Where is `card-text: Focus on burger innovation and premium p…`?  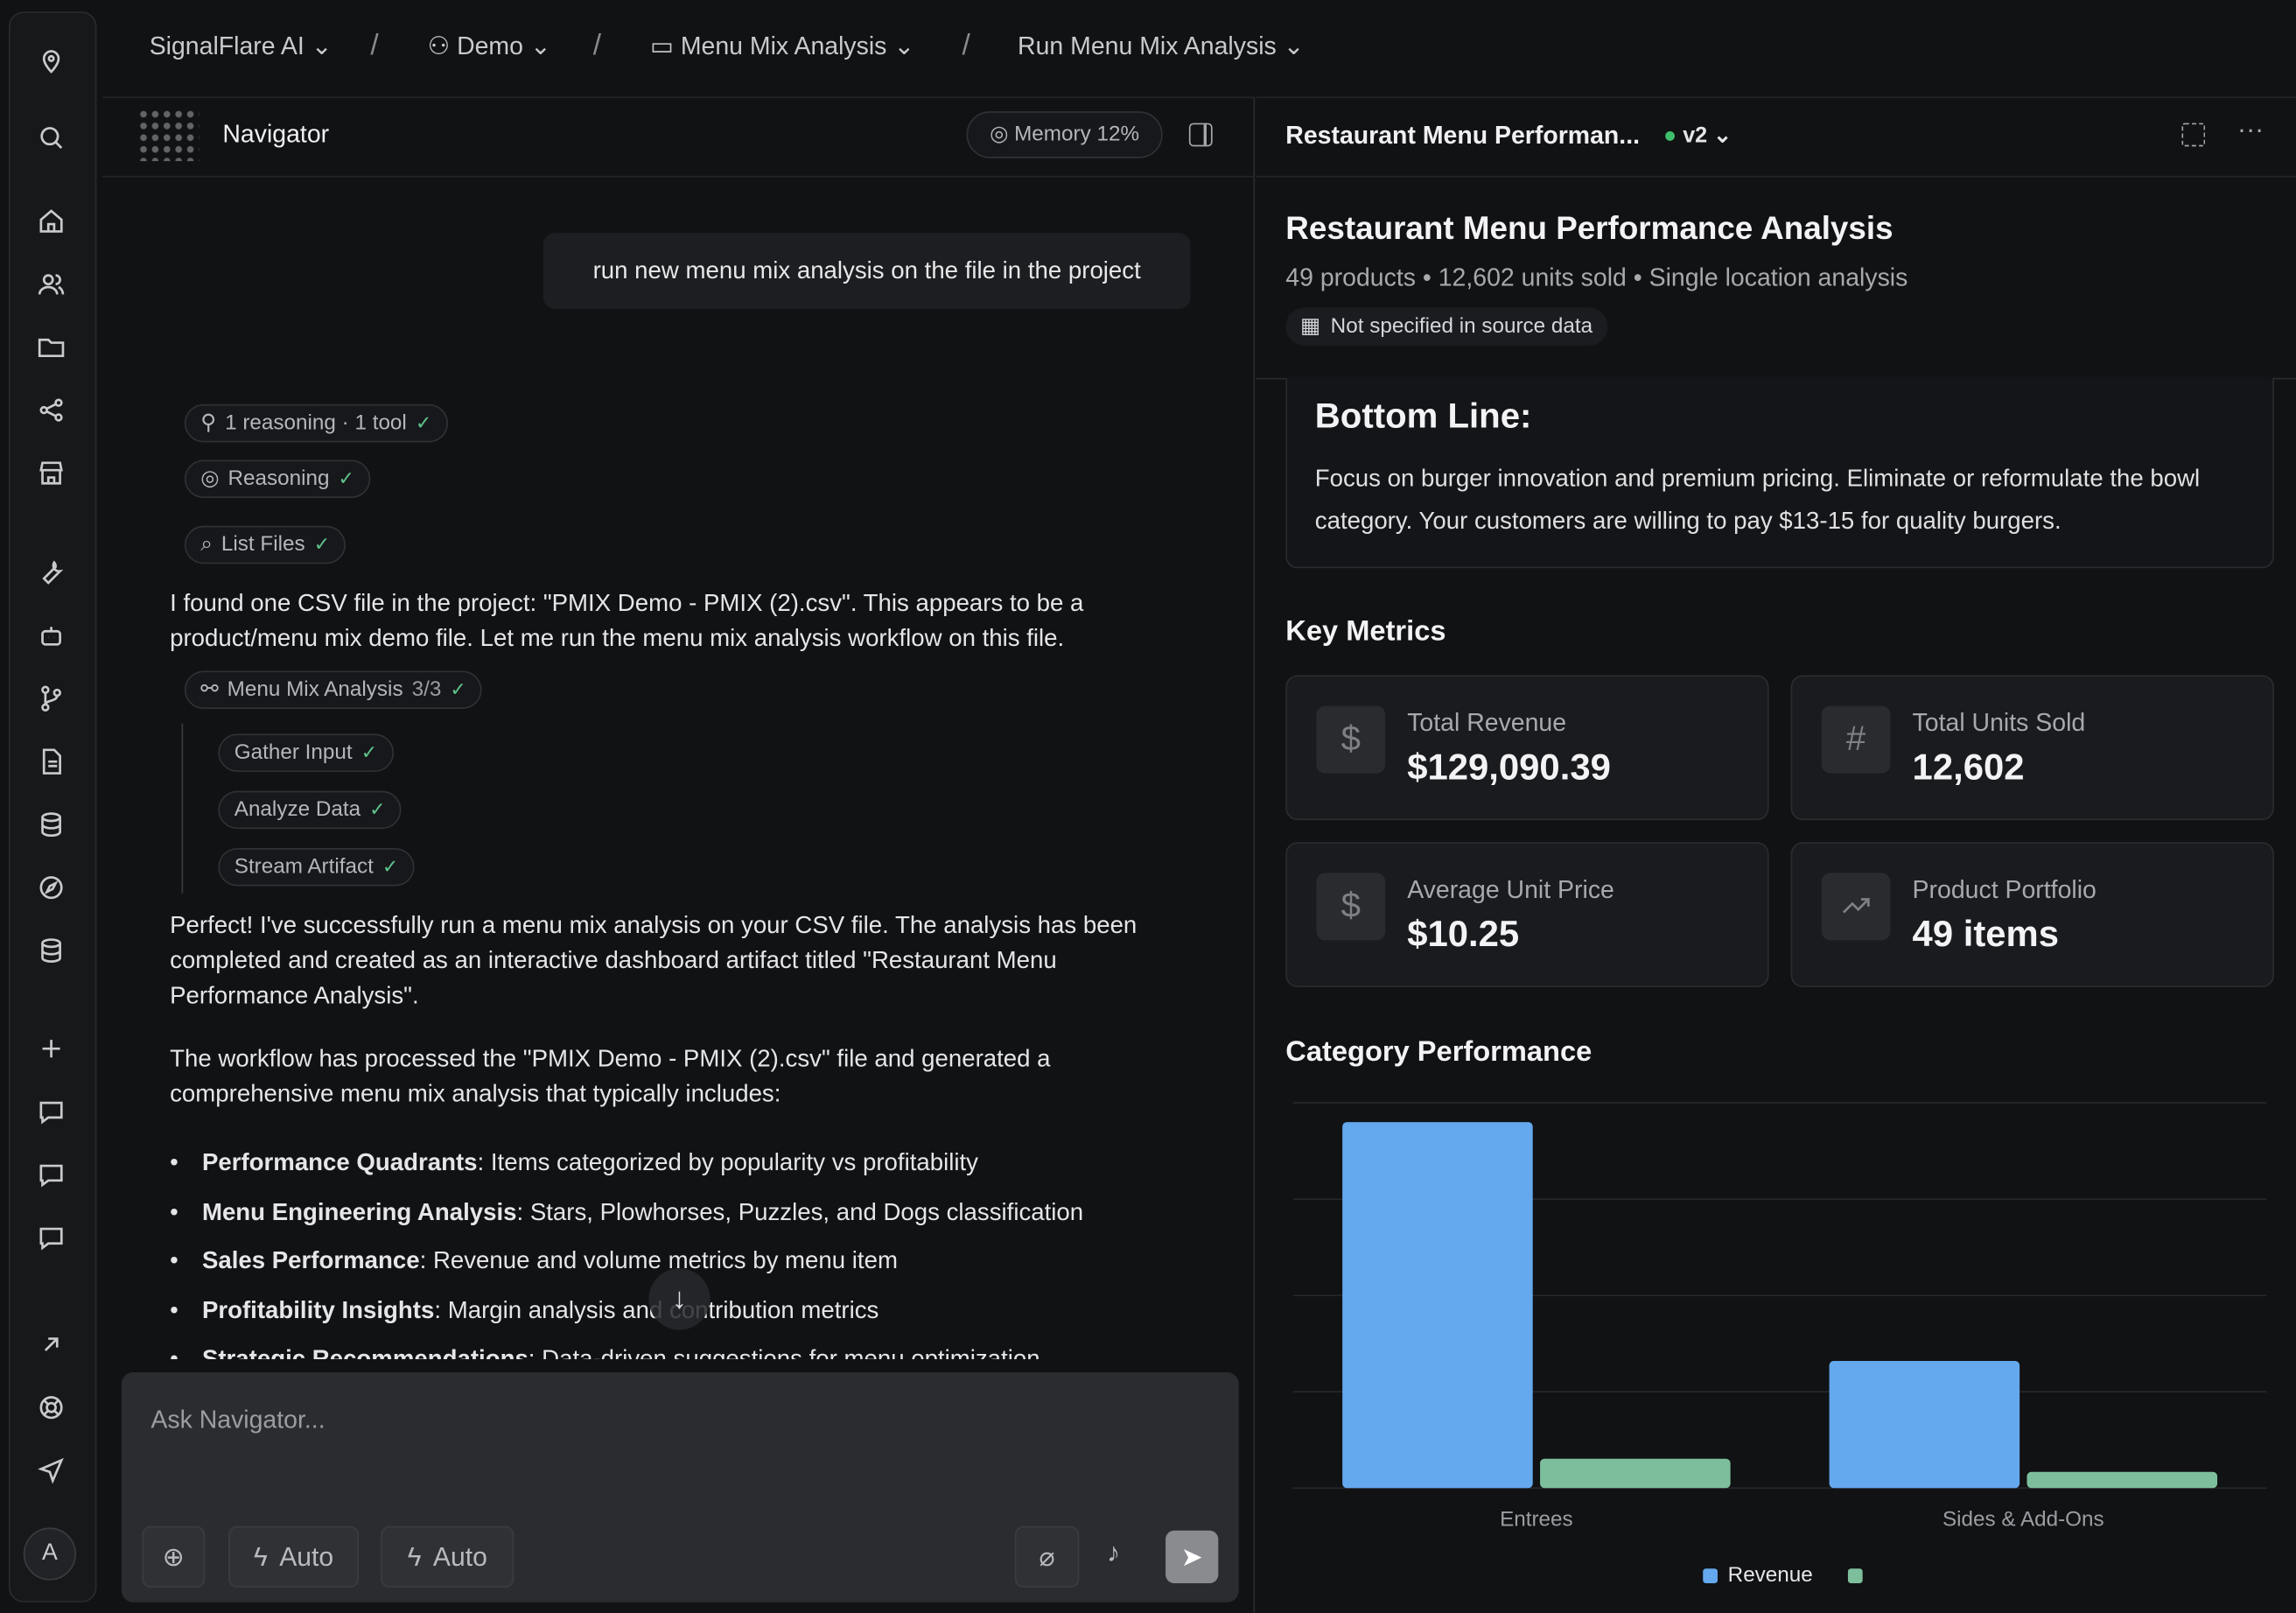 card-text: Focus on burger innovation and premium p… is located at coordinates (1757, 500).